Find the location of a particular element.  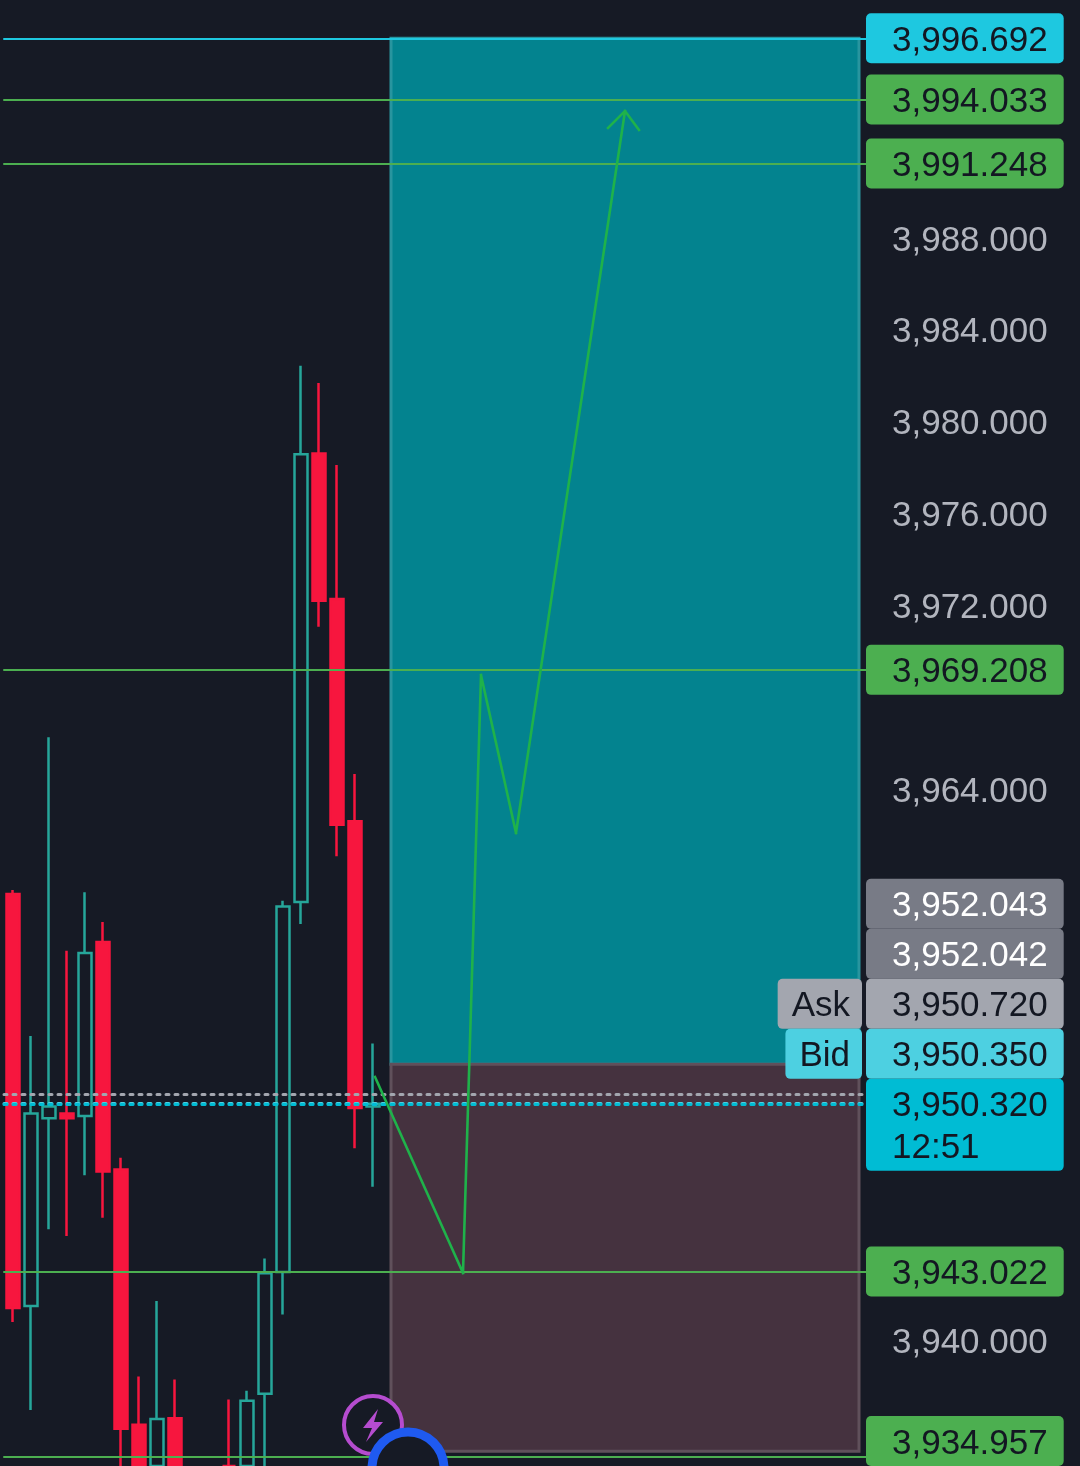

text: Ask 3,950.720 is located at coordinates (919, 1004).